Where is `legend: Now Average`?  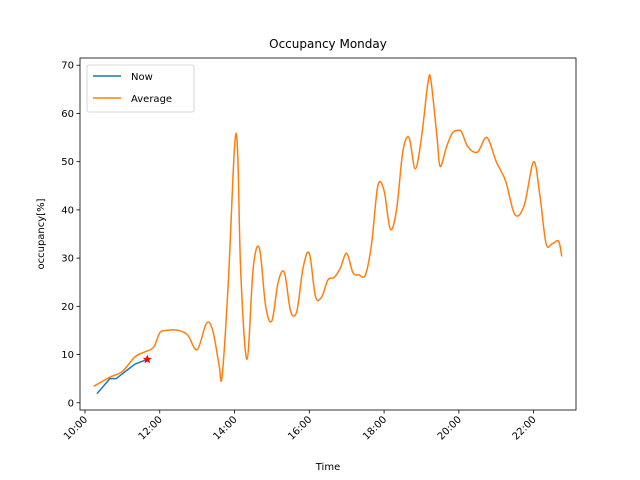 legend: Now Average is located at coordinates (140, 88).